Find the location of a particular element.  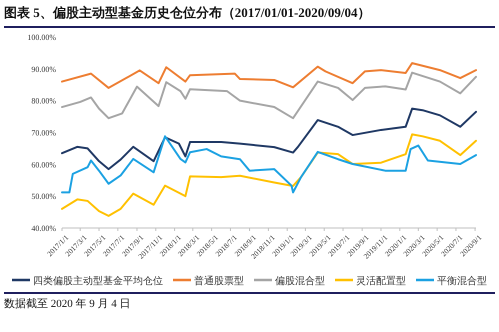

y-tick-label: 100.00% is located at coordinates (41, 37).